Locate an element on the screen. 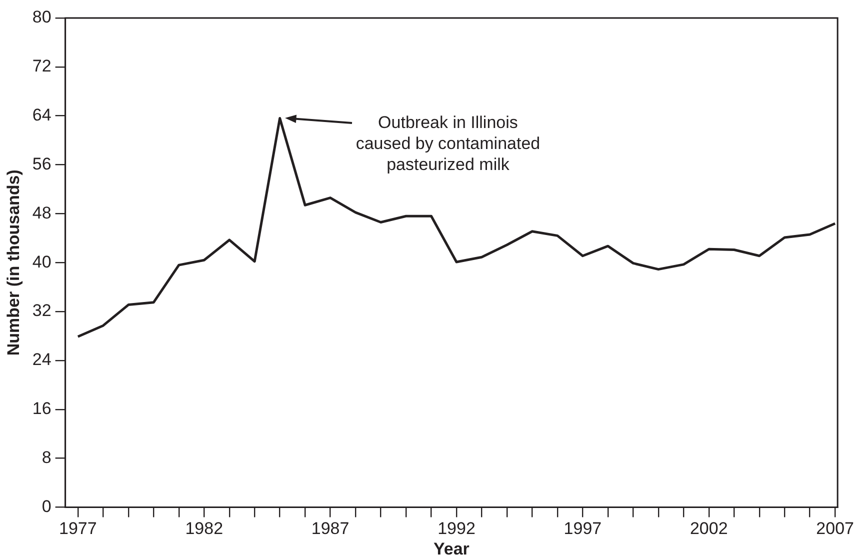 This screenshot has width=856, height=560. y-tick-label: 24 is located at coordinates (42, 360).